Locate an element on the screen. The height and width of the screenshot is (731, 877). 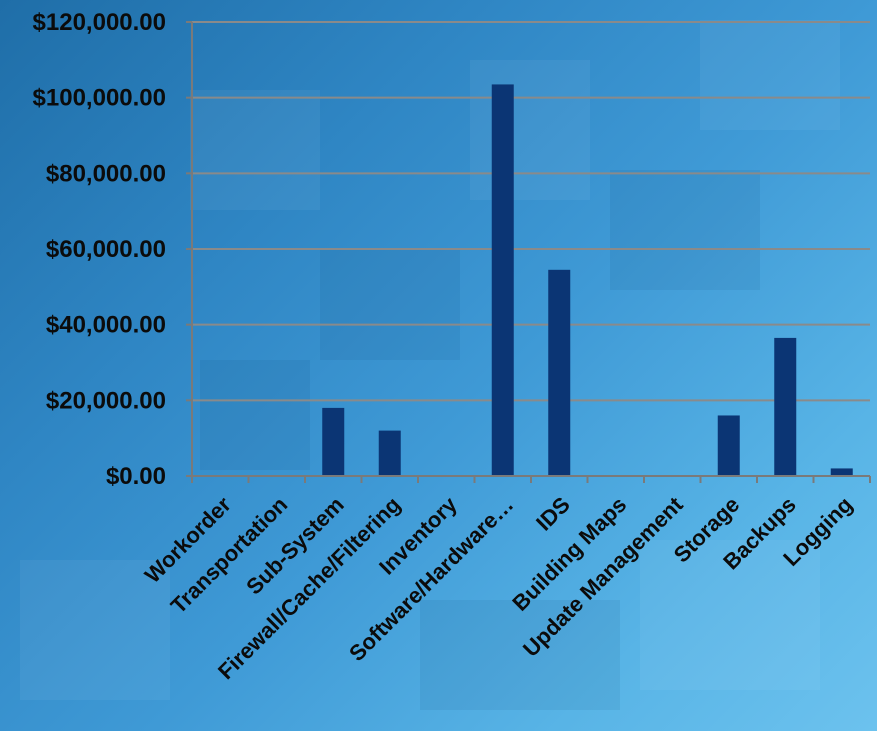
y-tick-label: $80,000.00 is located at coordinates (106, 173).